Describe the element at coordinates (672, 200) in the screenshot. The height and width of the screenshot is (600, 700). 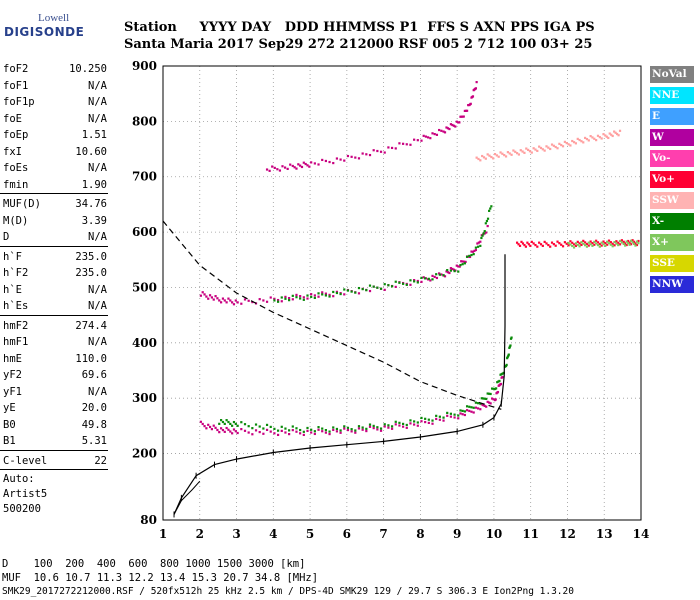
I see `legend-item-ssw: SSW` at that location.